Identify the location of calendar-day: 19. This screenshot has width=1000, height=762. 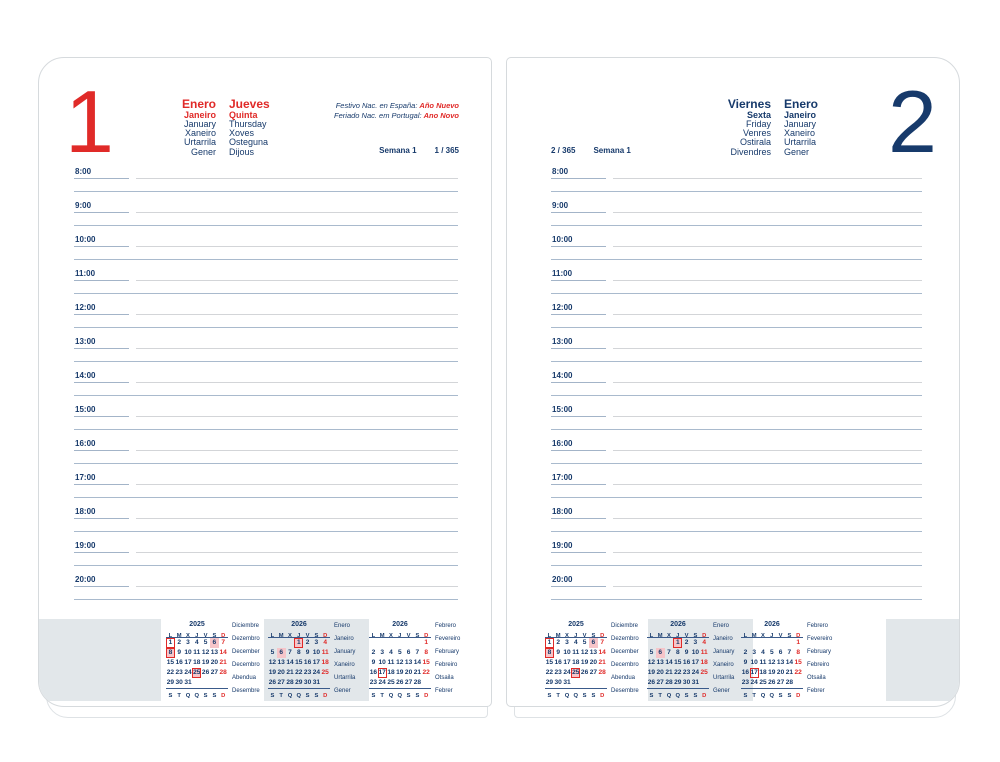
(205, 662).